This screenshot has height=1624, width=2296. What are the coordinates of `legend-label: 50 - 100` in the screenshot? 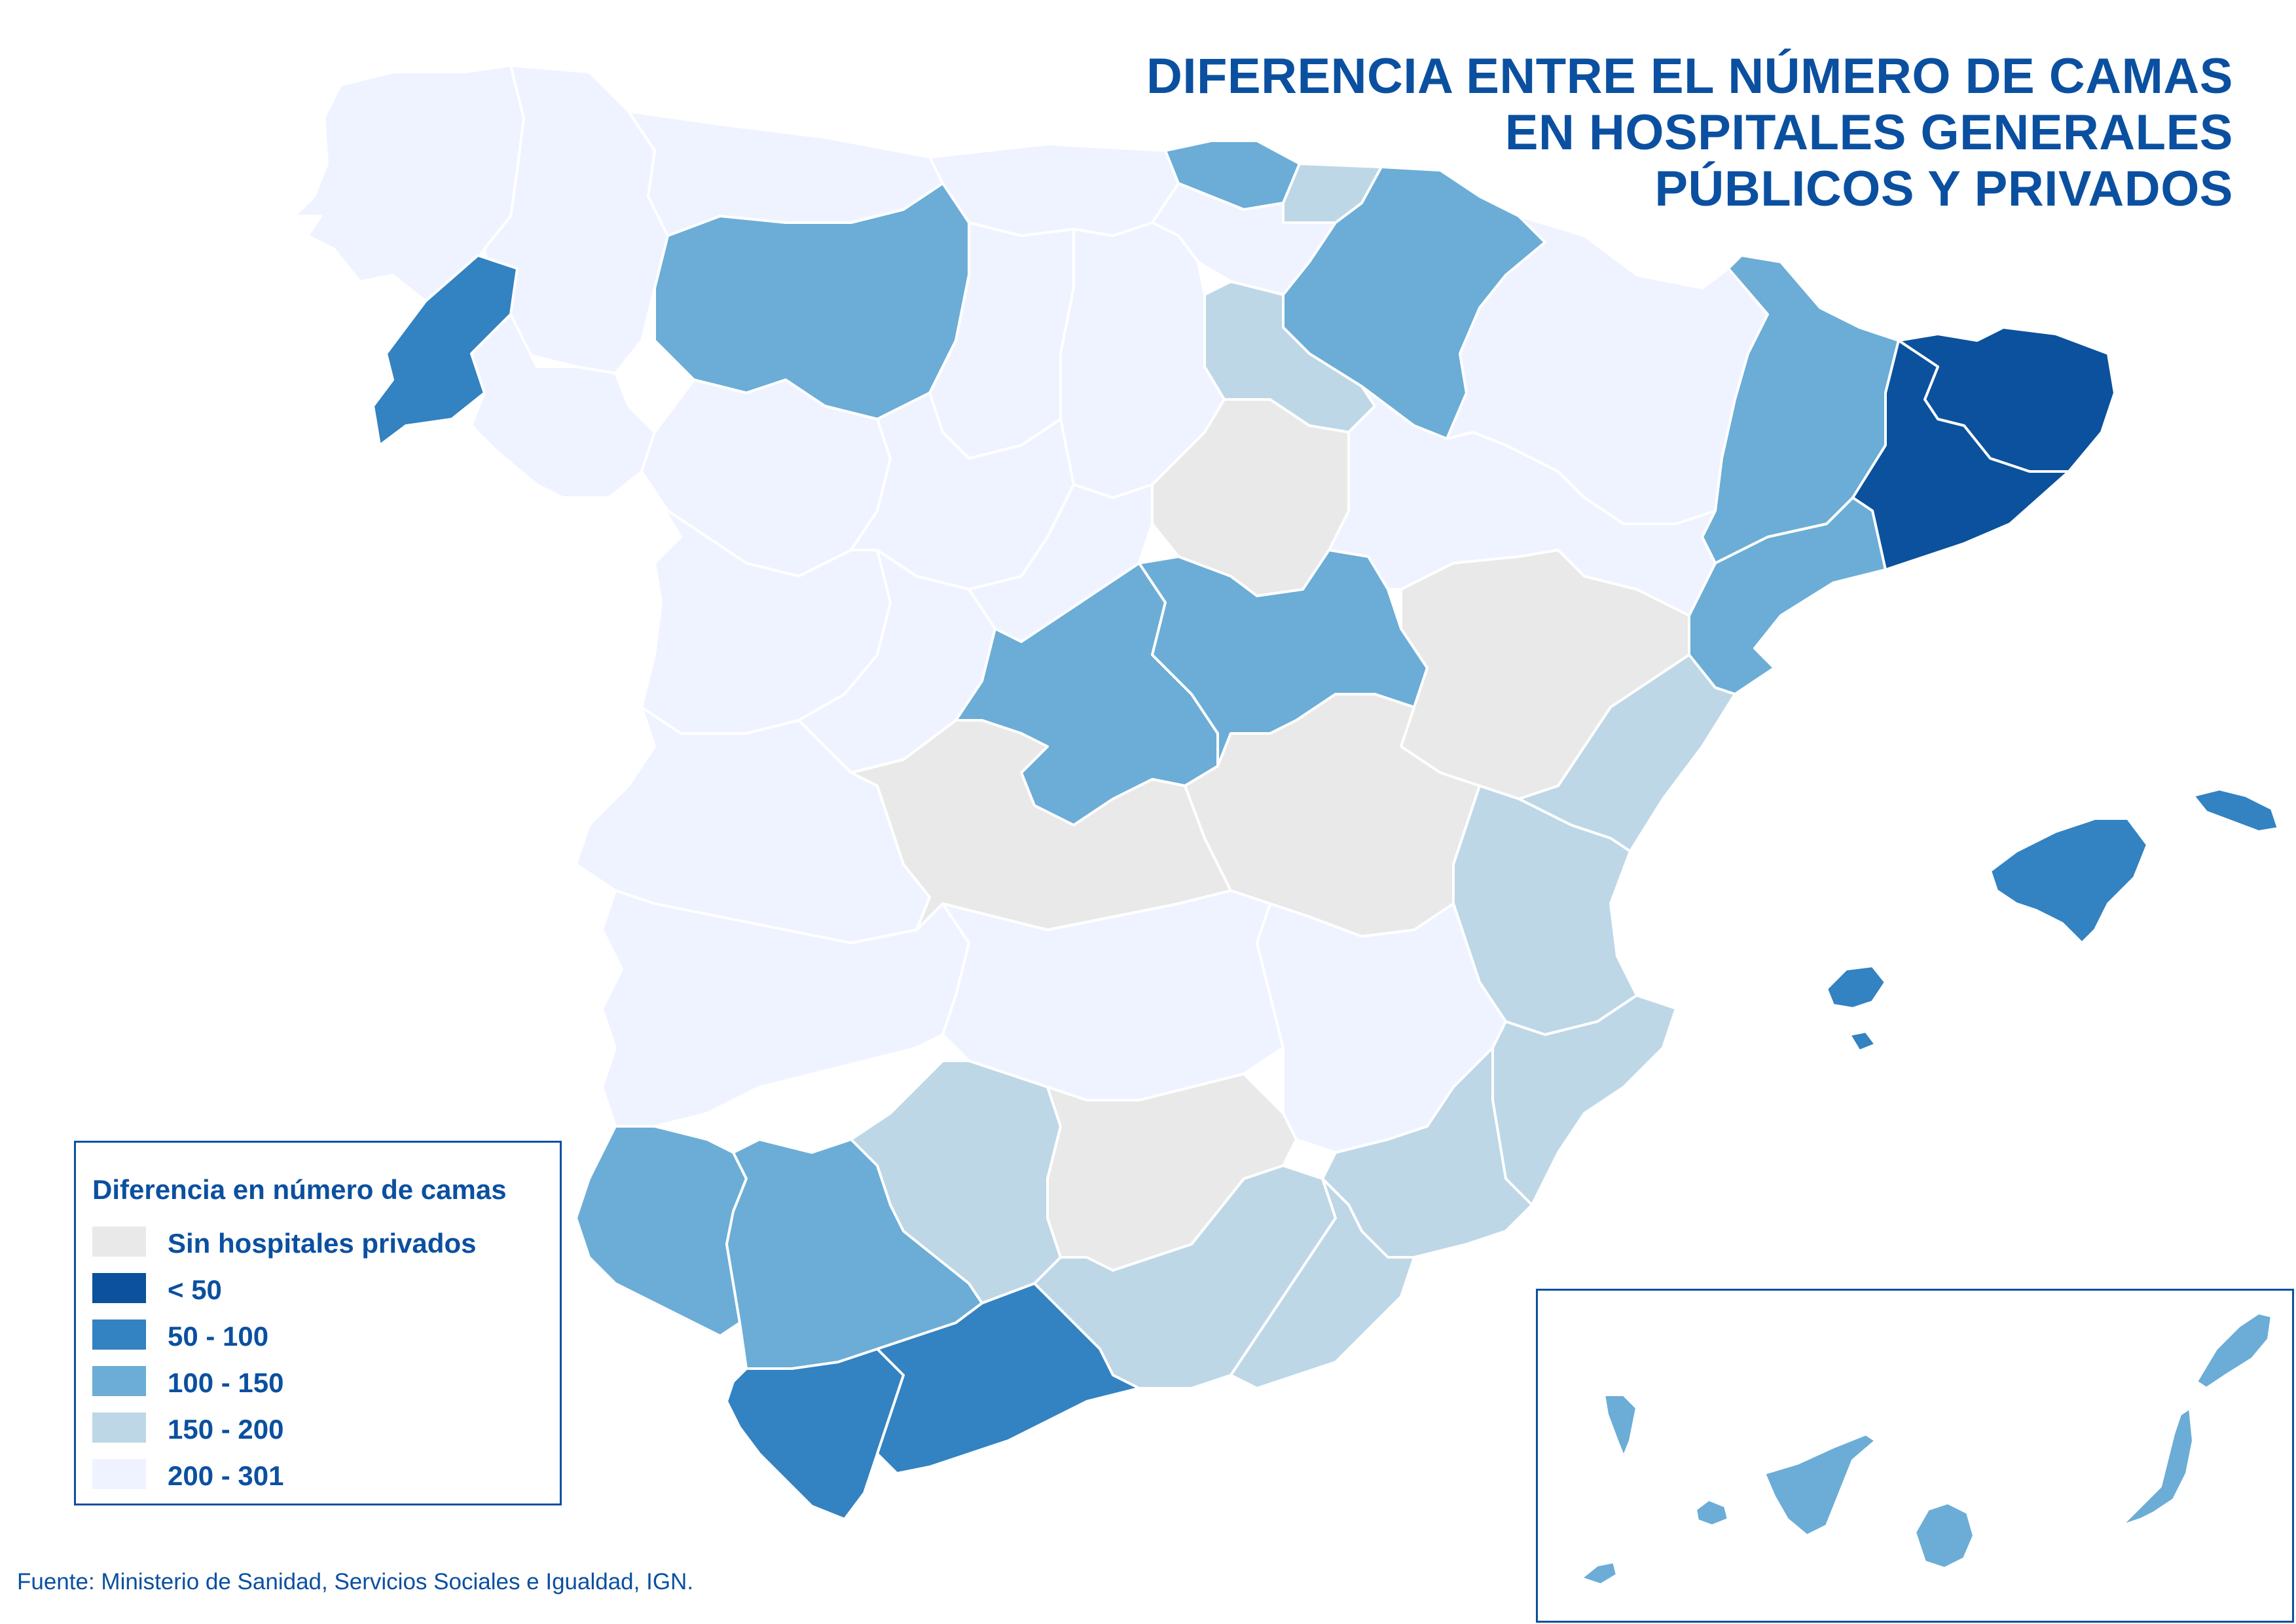 It's located at (218, 1336).